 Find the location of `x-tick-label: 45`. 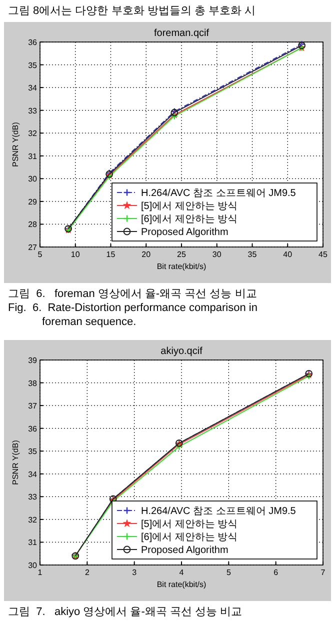

x-tick-label: 45 is located at coordinates (323, 254).